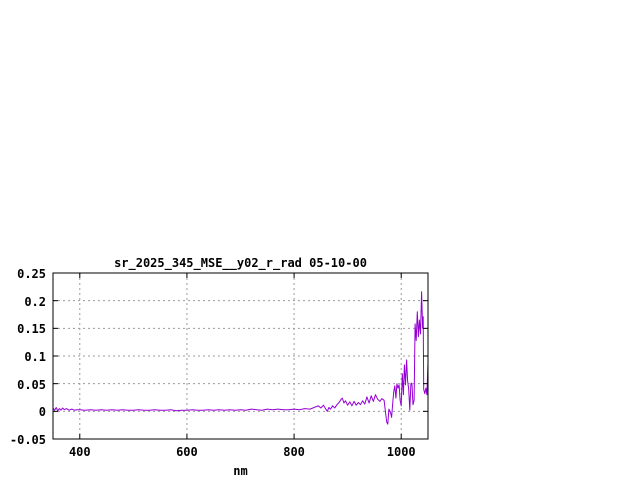  What do you see at coordinates (31, 384) in the screenshot?
I see `y-tick-label: 0.05` at bounding box center [31, 384].